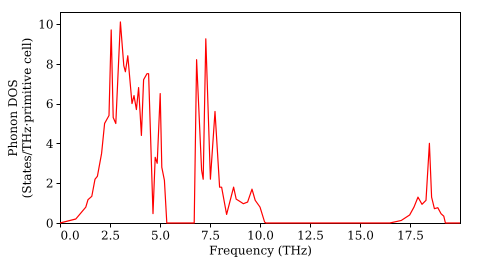  I want to click on x-axis-title: Frequency (THz), so click(260, 251).